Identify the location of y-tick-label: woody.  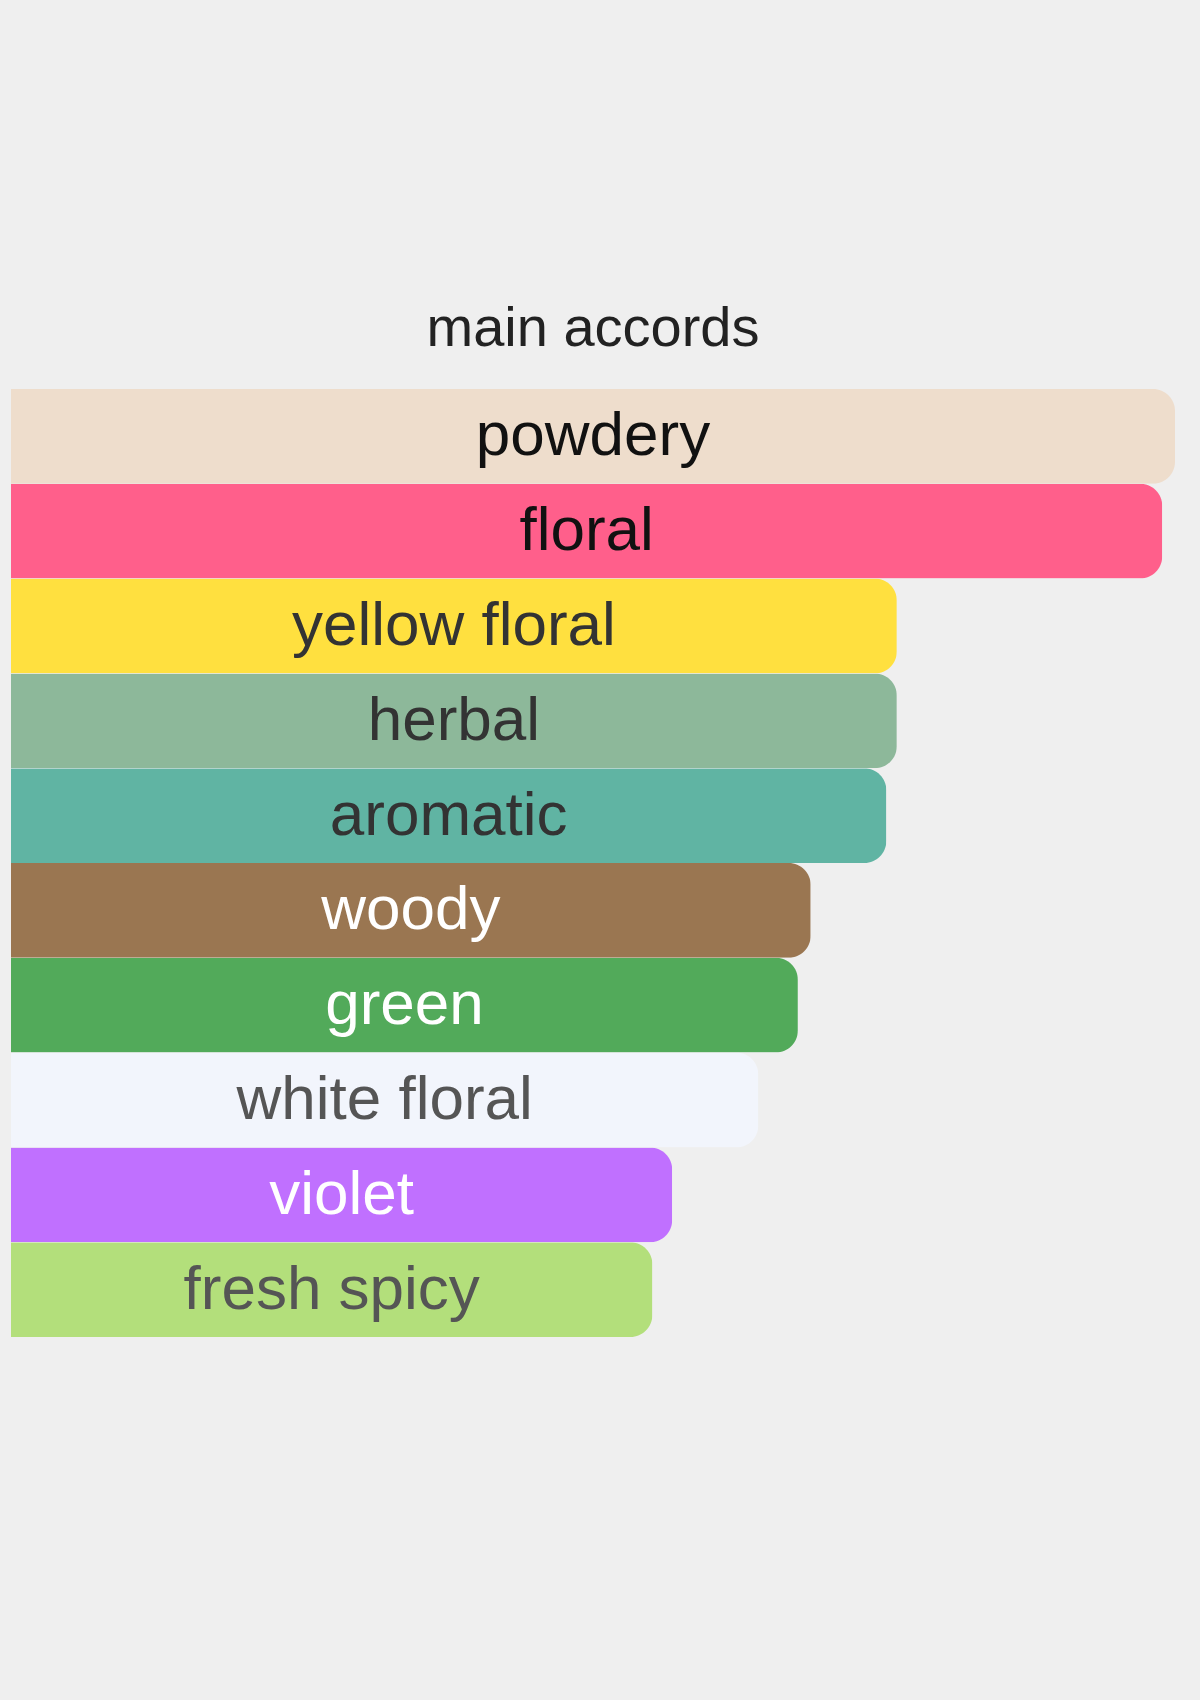
(410, 908).